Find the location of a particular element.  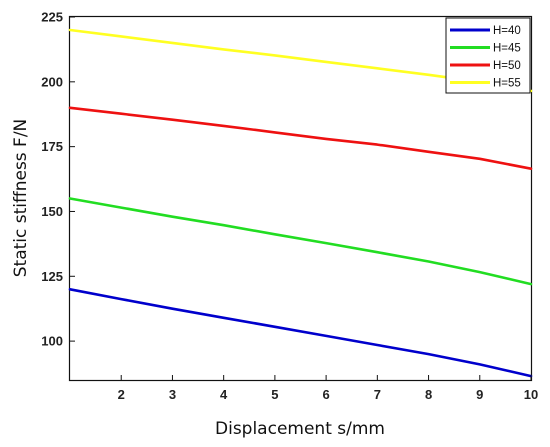

y-tick-label: 150 is located at coordinates (52, 211).